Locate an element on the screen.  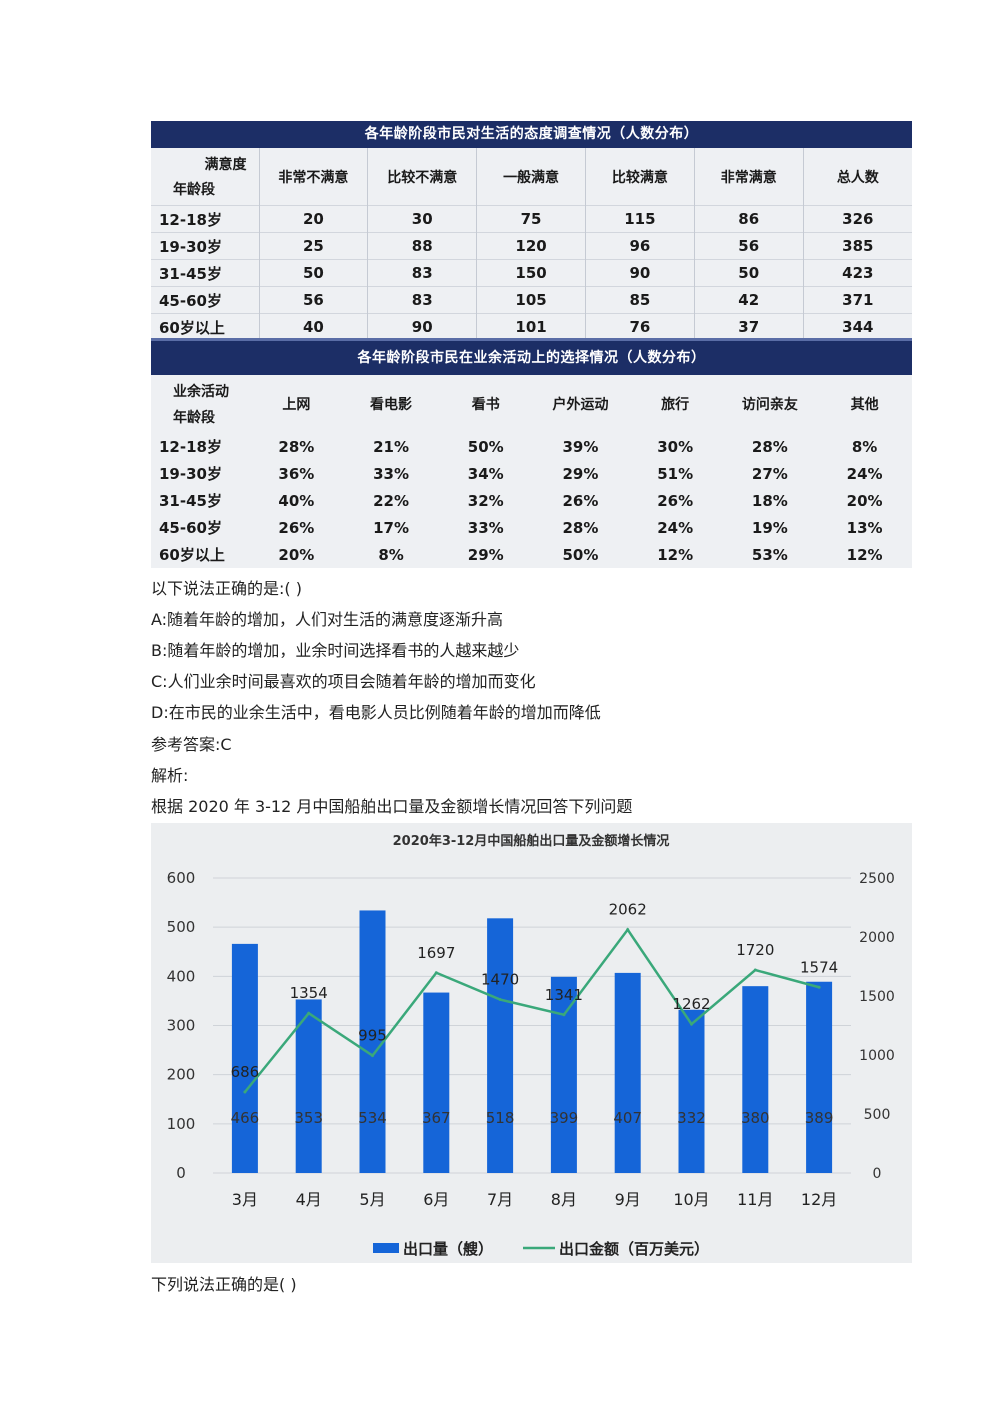
x-tick-label: 6月 is located at coordinates (436, 1199).